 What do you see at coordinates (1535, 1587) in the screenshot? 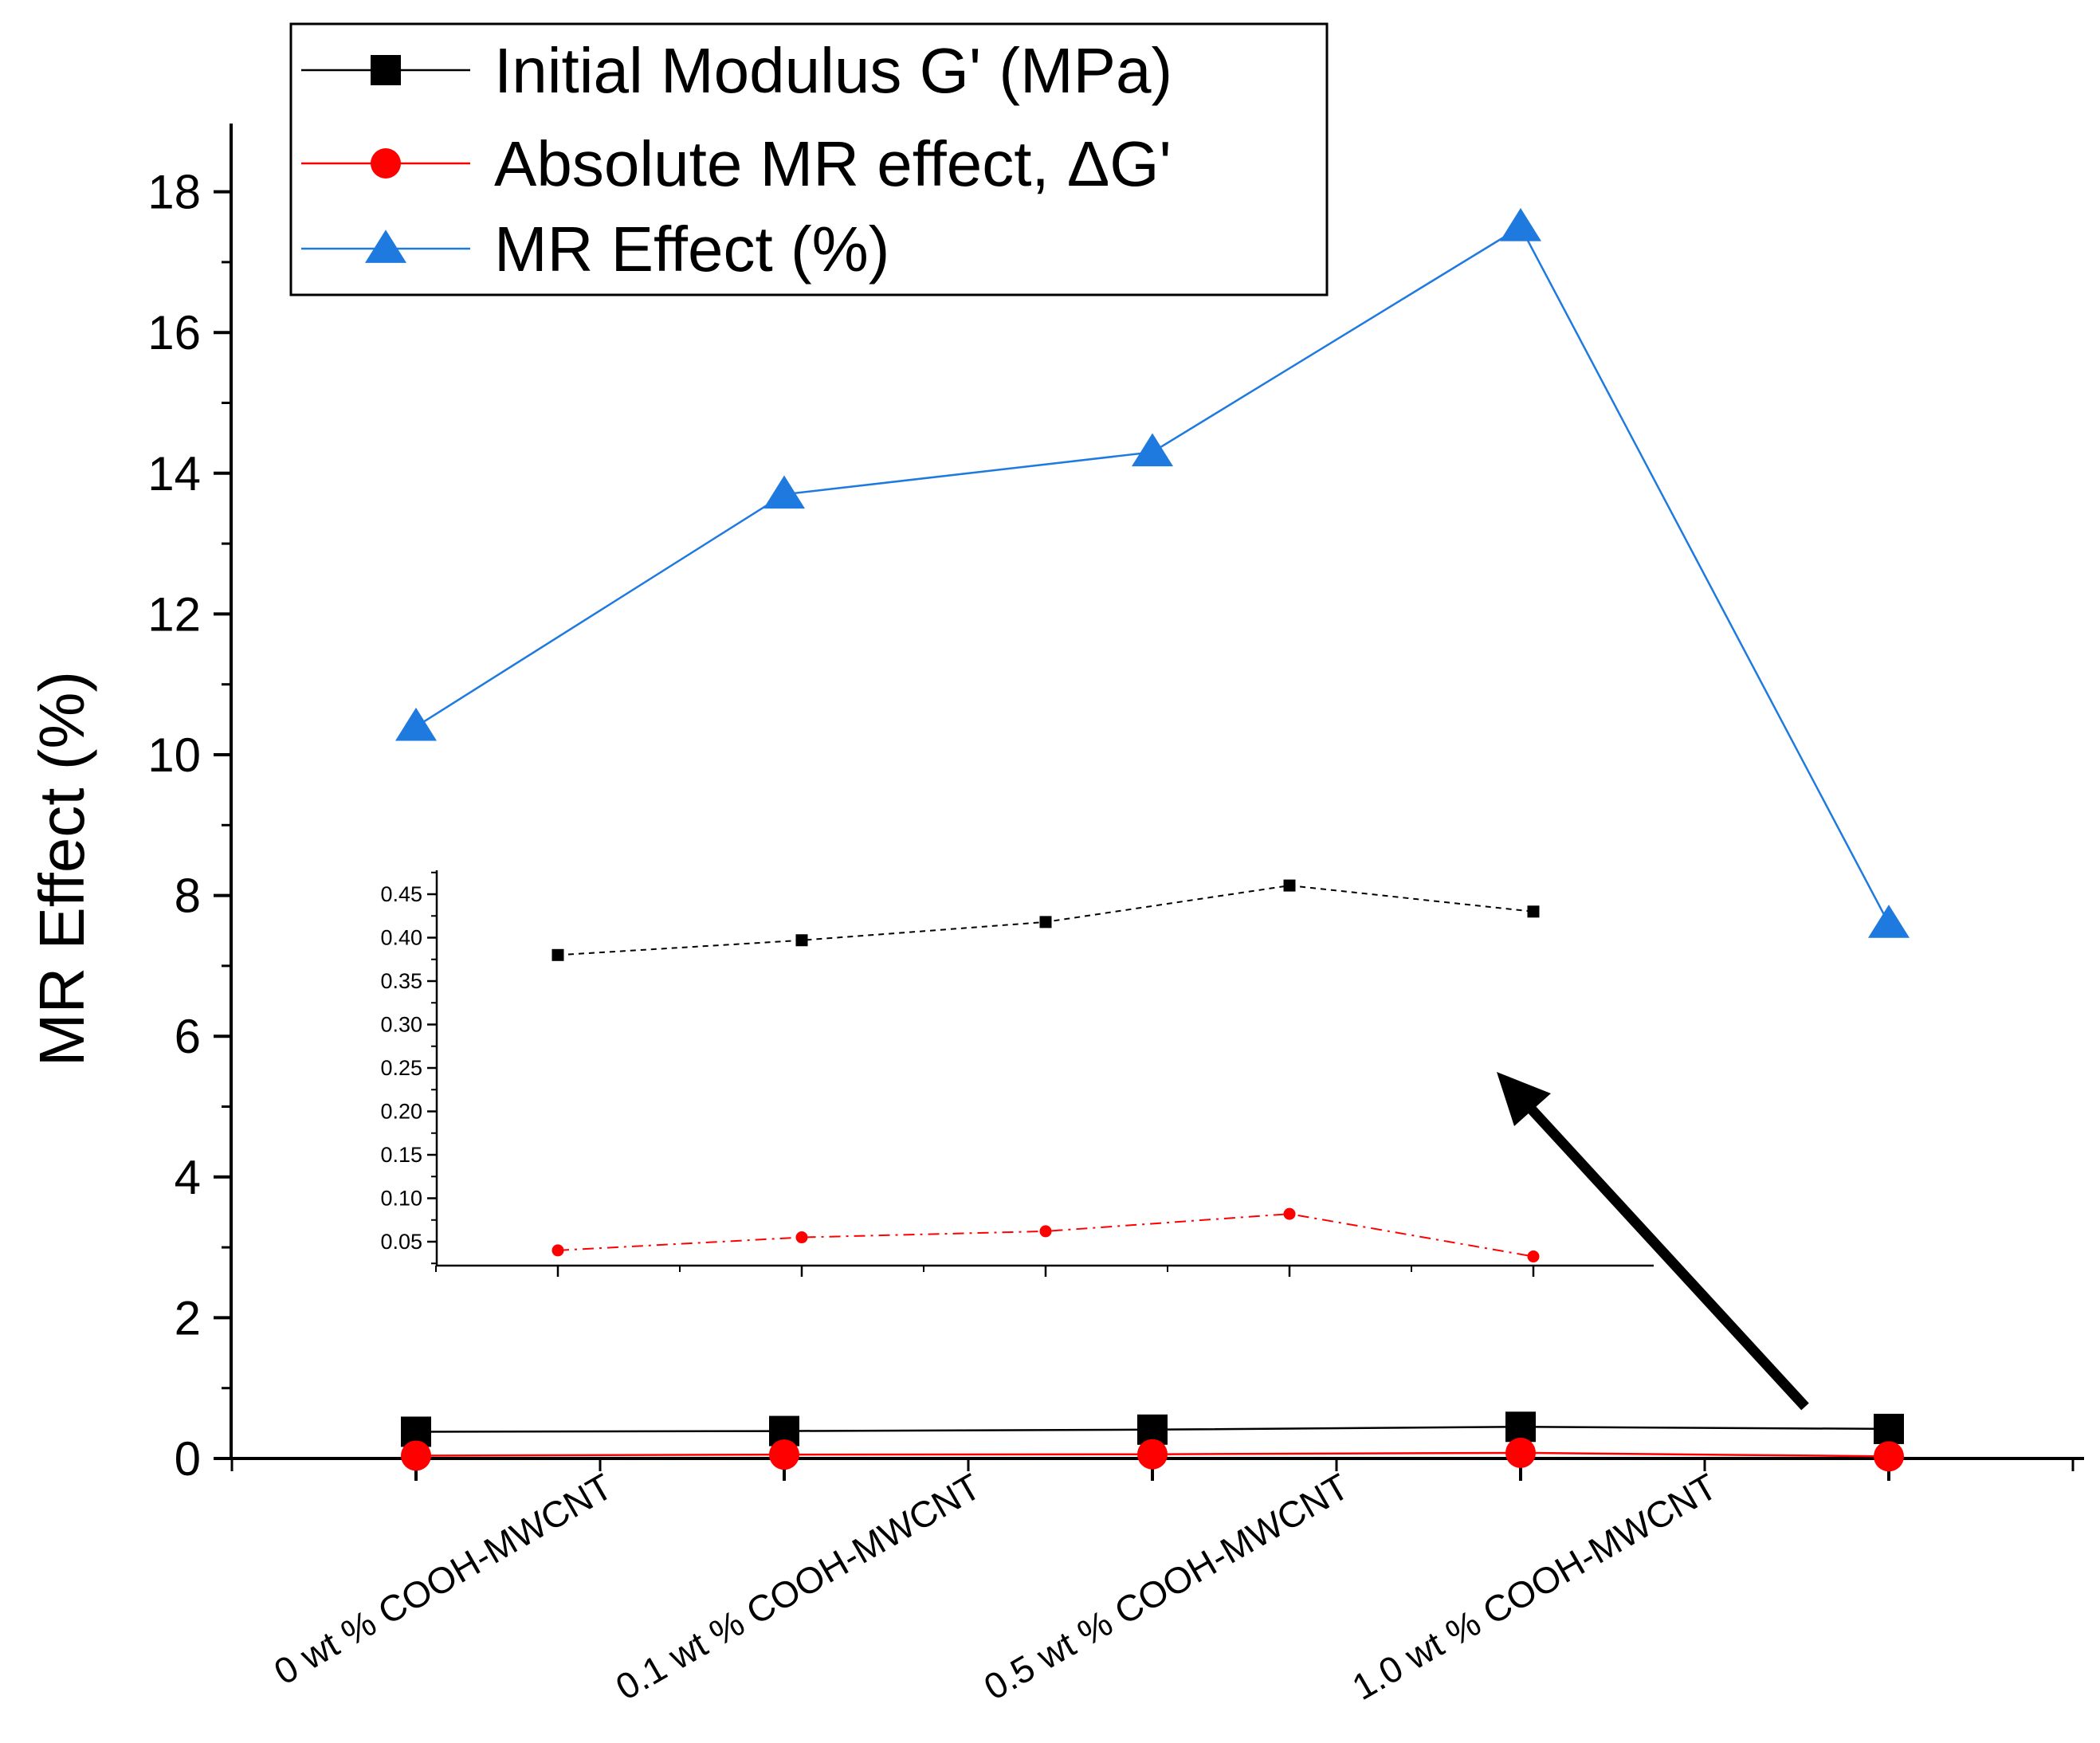
I see `x-category-label: 1.0 wt % COOH-MWCNT` at bounding box center [1535, 1587].